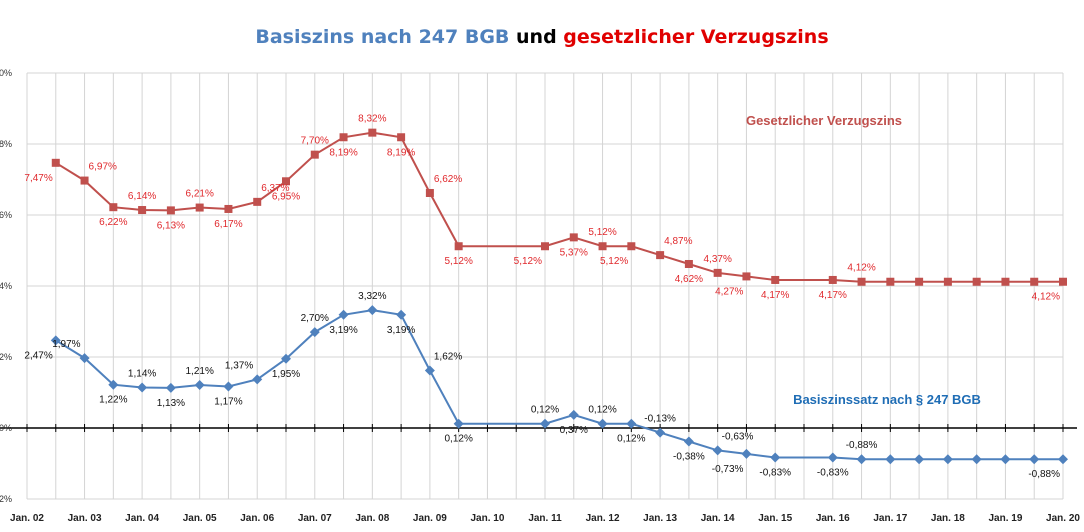  What do you see at coordinates (887, 399) in the screenshot?
I see `series-name-basiszins: Basiszinssatz nach § 247 BGB` at bounding box center [887, 399].